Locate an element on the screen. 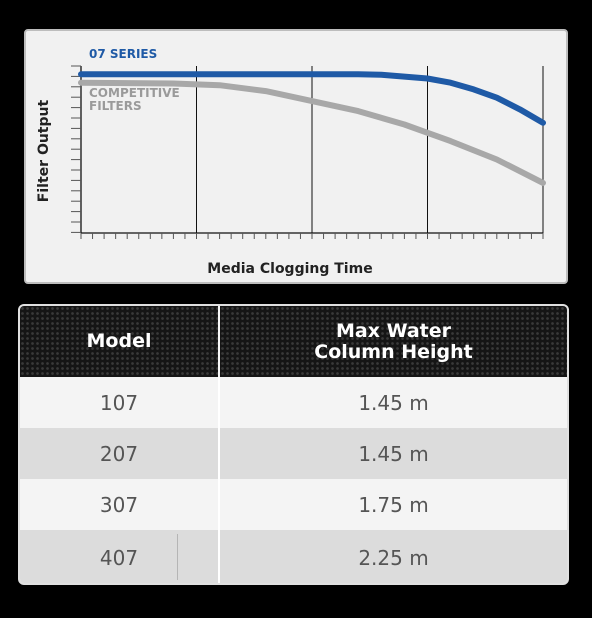  header-divider is located at coordinates (219, 341).